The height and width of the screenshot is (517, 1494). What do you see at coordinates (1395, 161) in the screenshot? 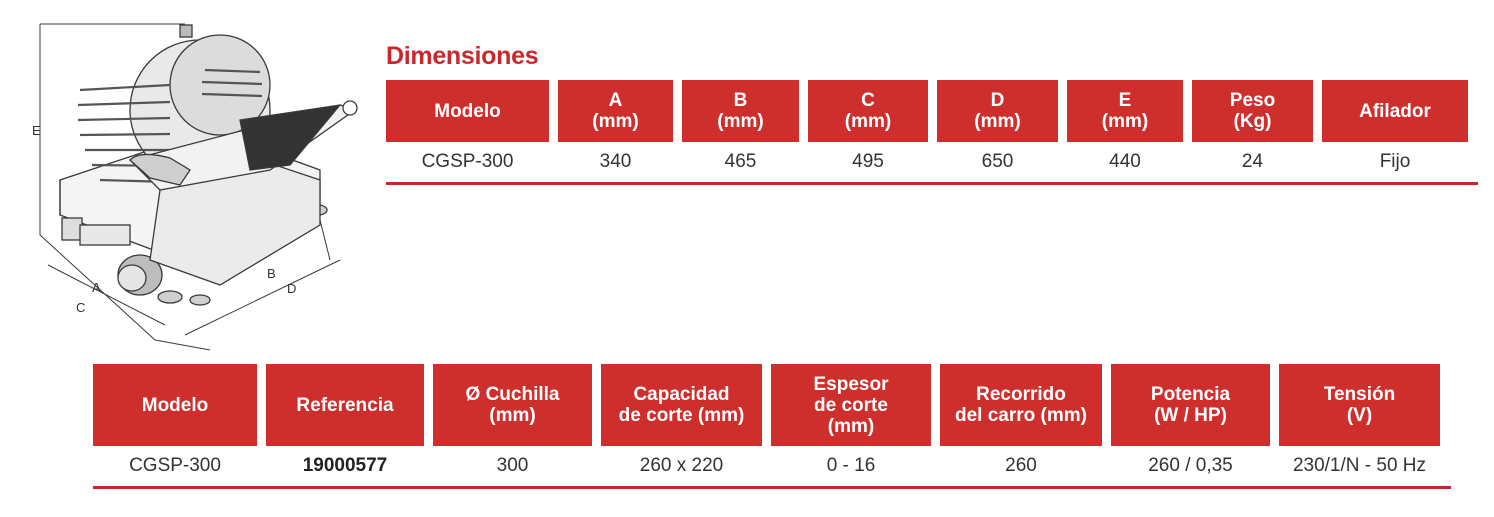
I see `value-afilador: Fijo` at bounding box center [1395, 161].